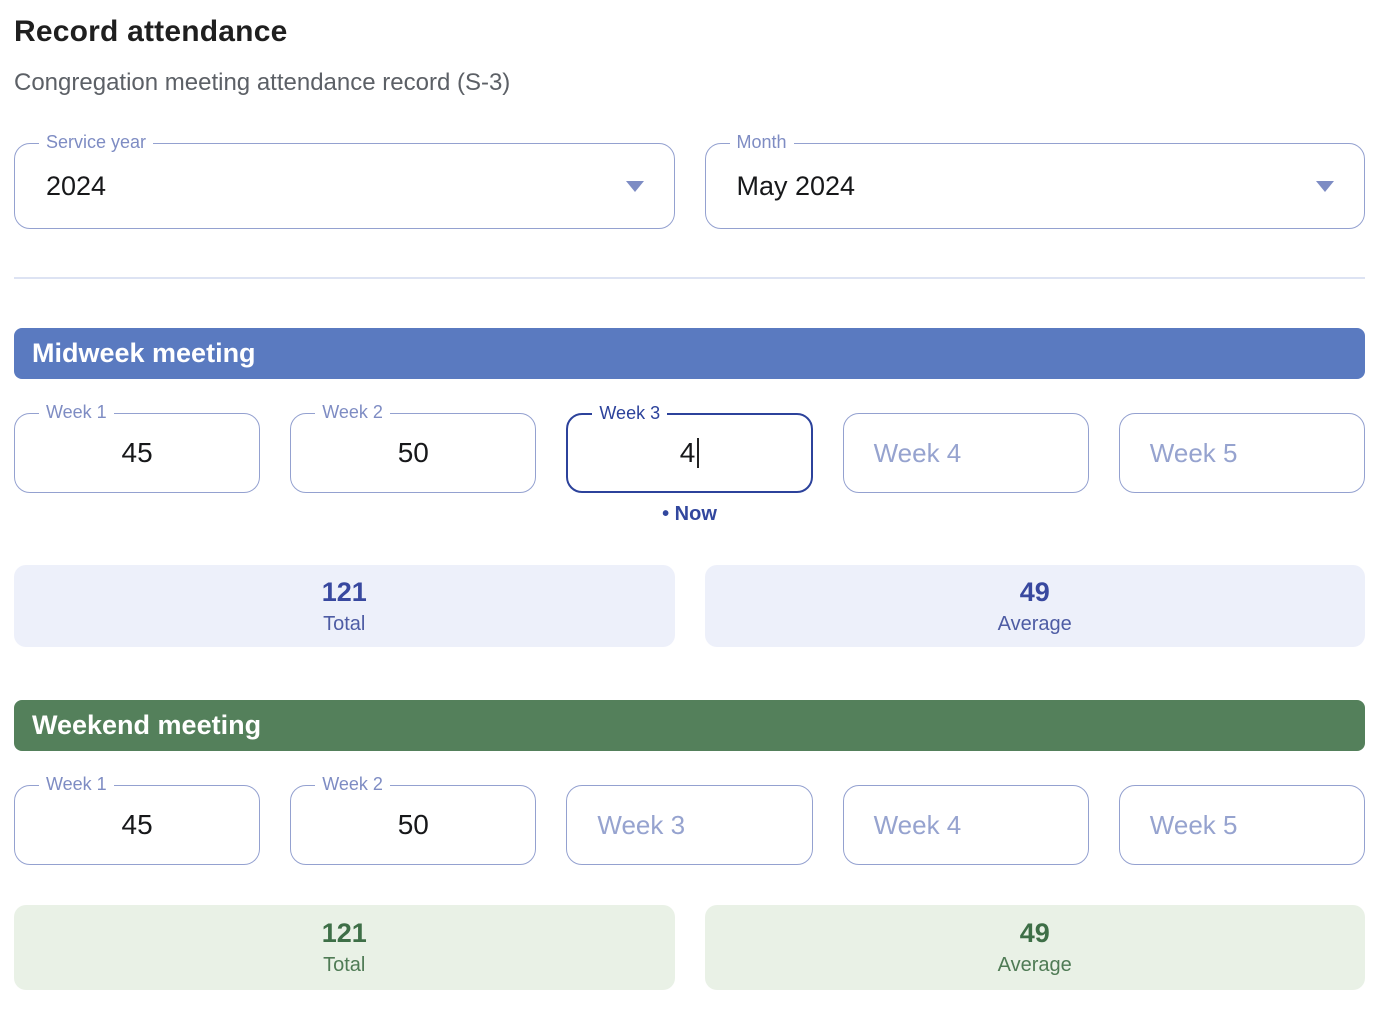 This screenshot has width=1380, height=1012. I want to click on midweek-total-label: Total, so click(344, 623).